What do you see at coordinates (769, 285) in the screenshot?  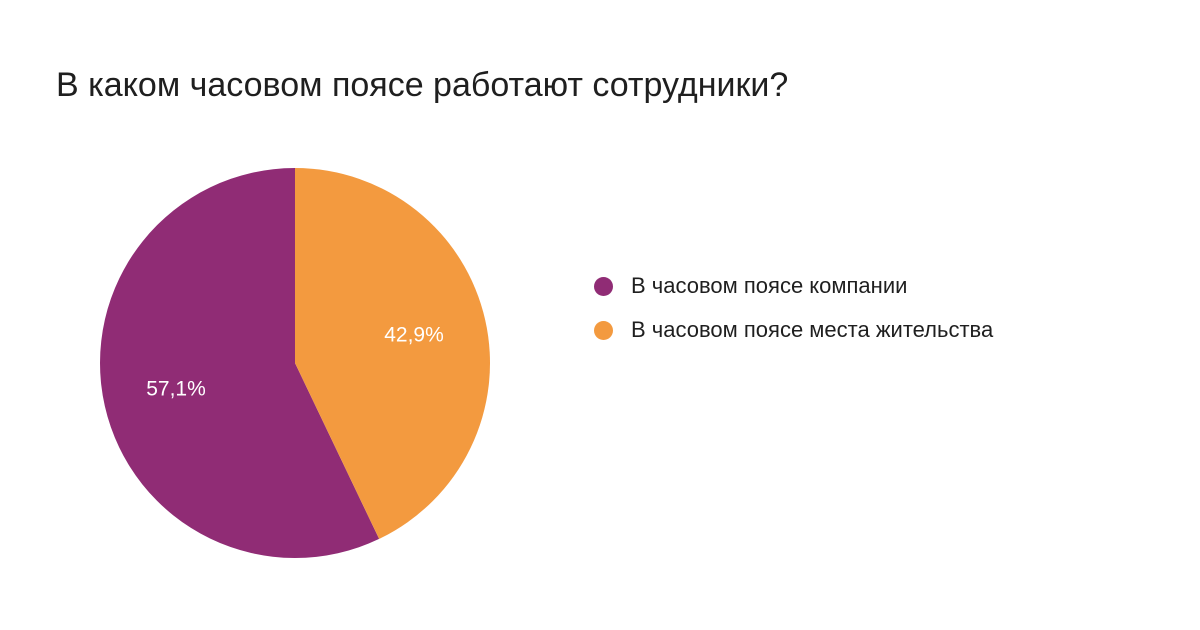 I see `legend-label-company: В часовом поясе компании` at bounding box center [769, 285].